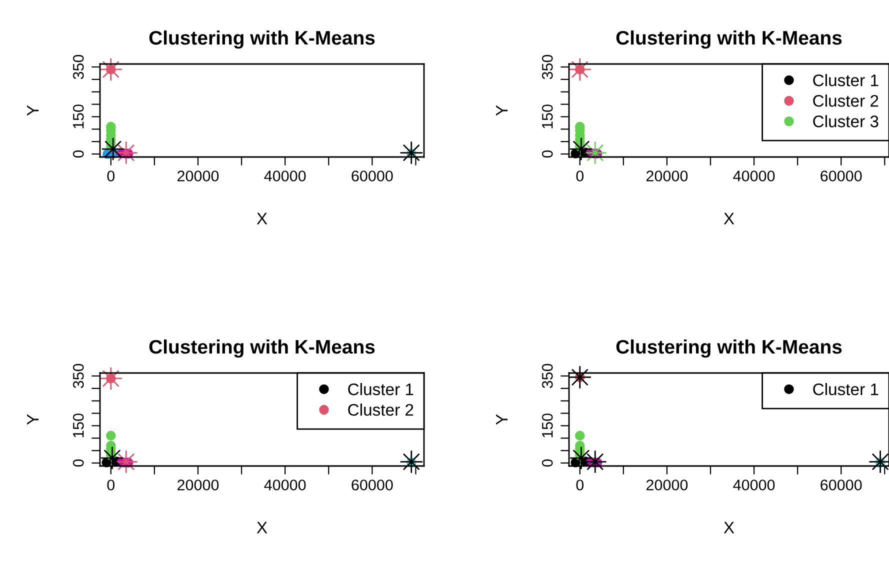  Describe the element at coordinates (845, 121) in the screenshot. I see `legend-label: Cluster 3` at that location.